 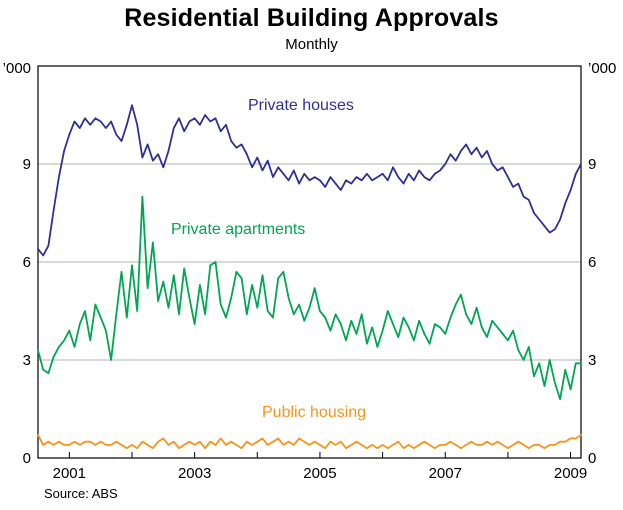 What do you see at coordinates (27, 360) in the screenshot?
I see `y-axis-label-left: 3` at bounding box center [27, 360].